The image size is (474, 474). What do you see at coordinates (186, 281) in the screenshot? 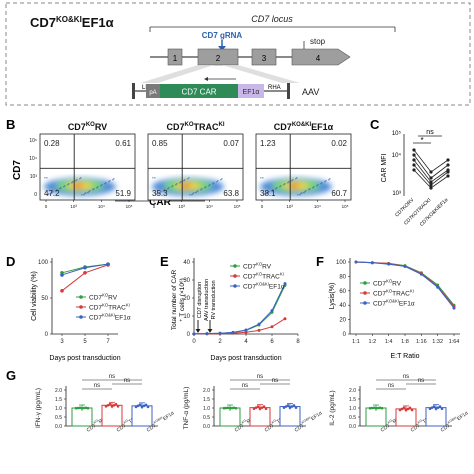
I see `ytick-label: 30` at bounding box center [186, 281].